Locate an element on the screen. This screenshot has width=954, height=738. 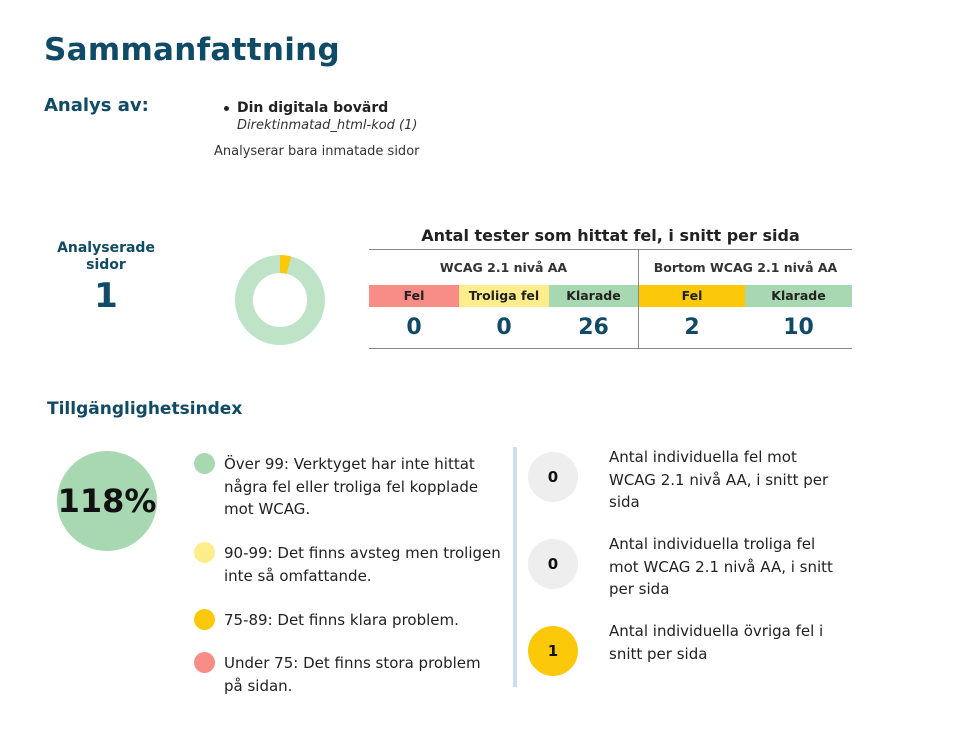
analyzed-pages-label: Analyserade sidor is located at coordinates (106, 256).